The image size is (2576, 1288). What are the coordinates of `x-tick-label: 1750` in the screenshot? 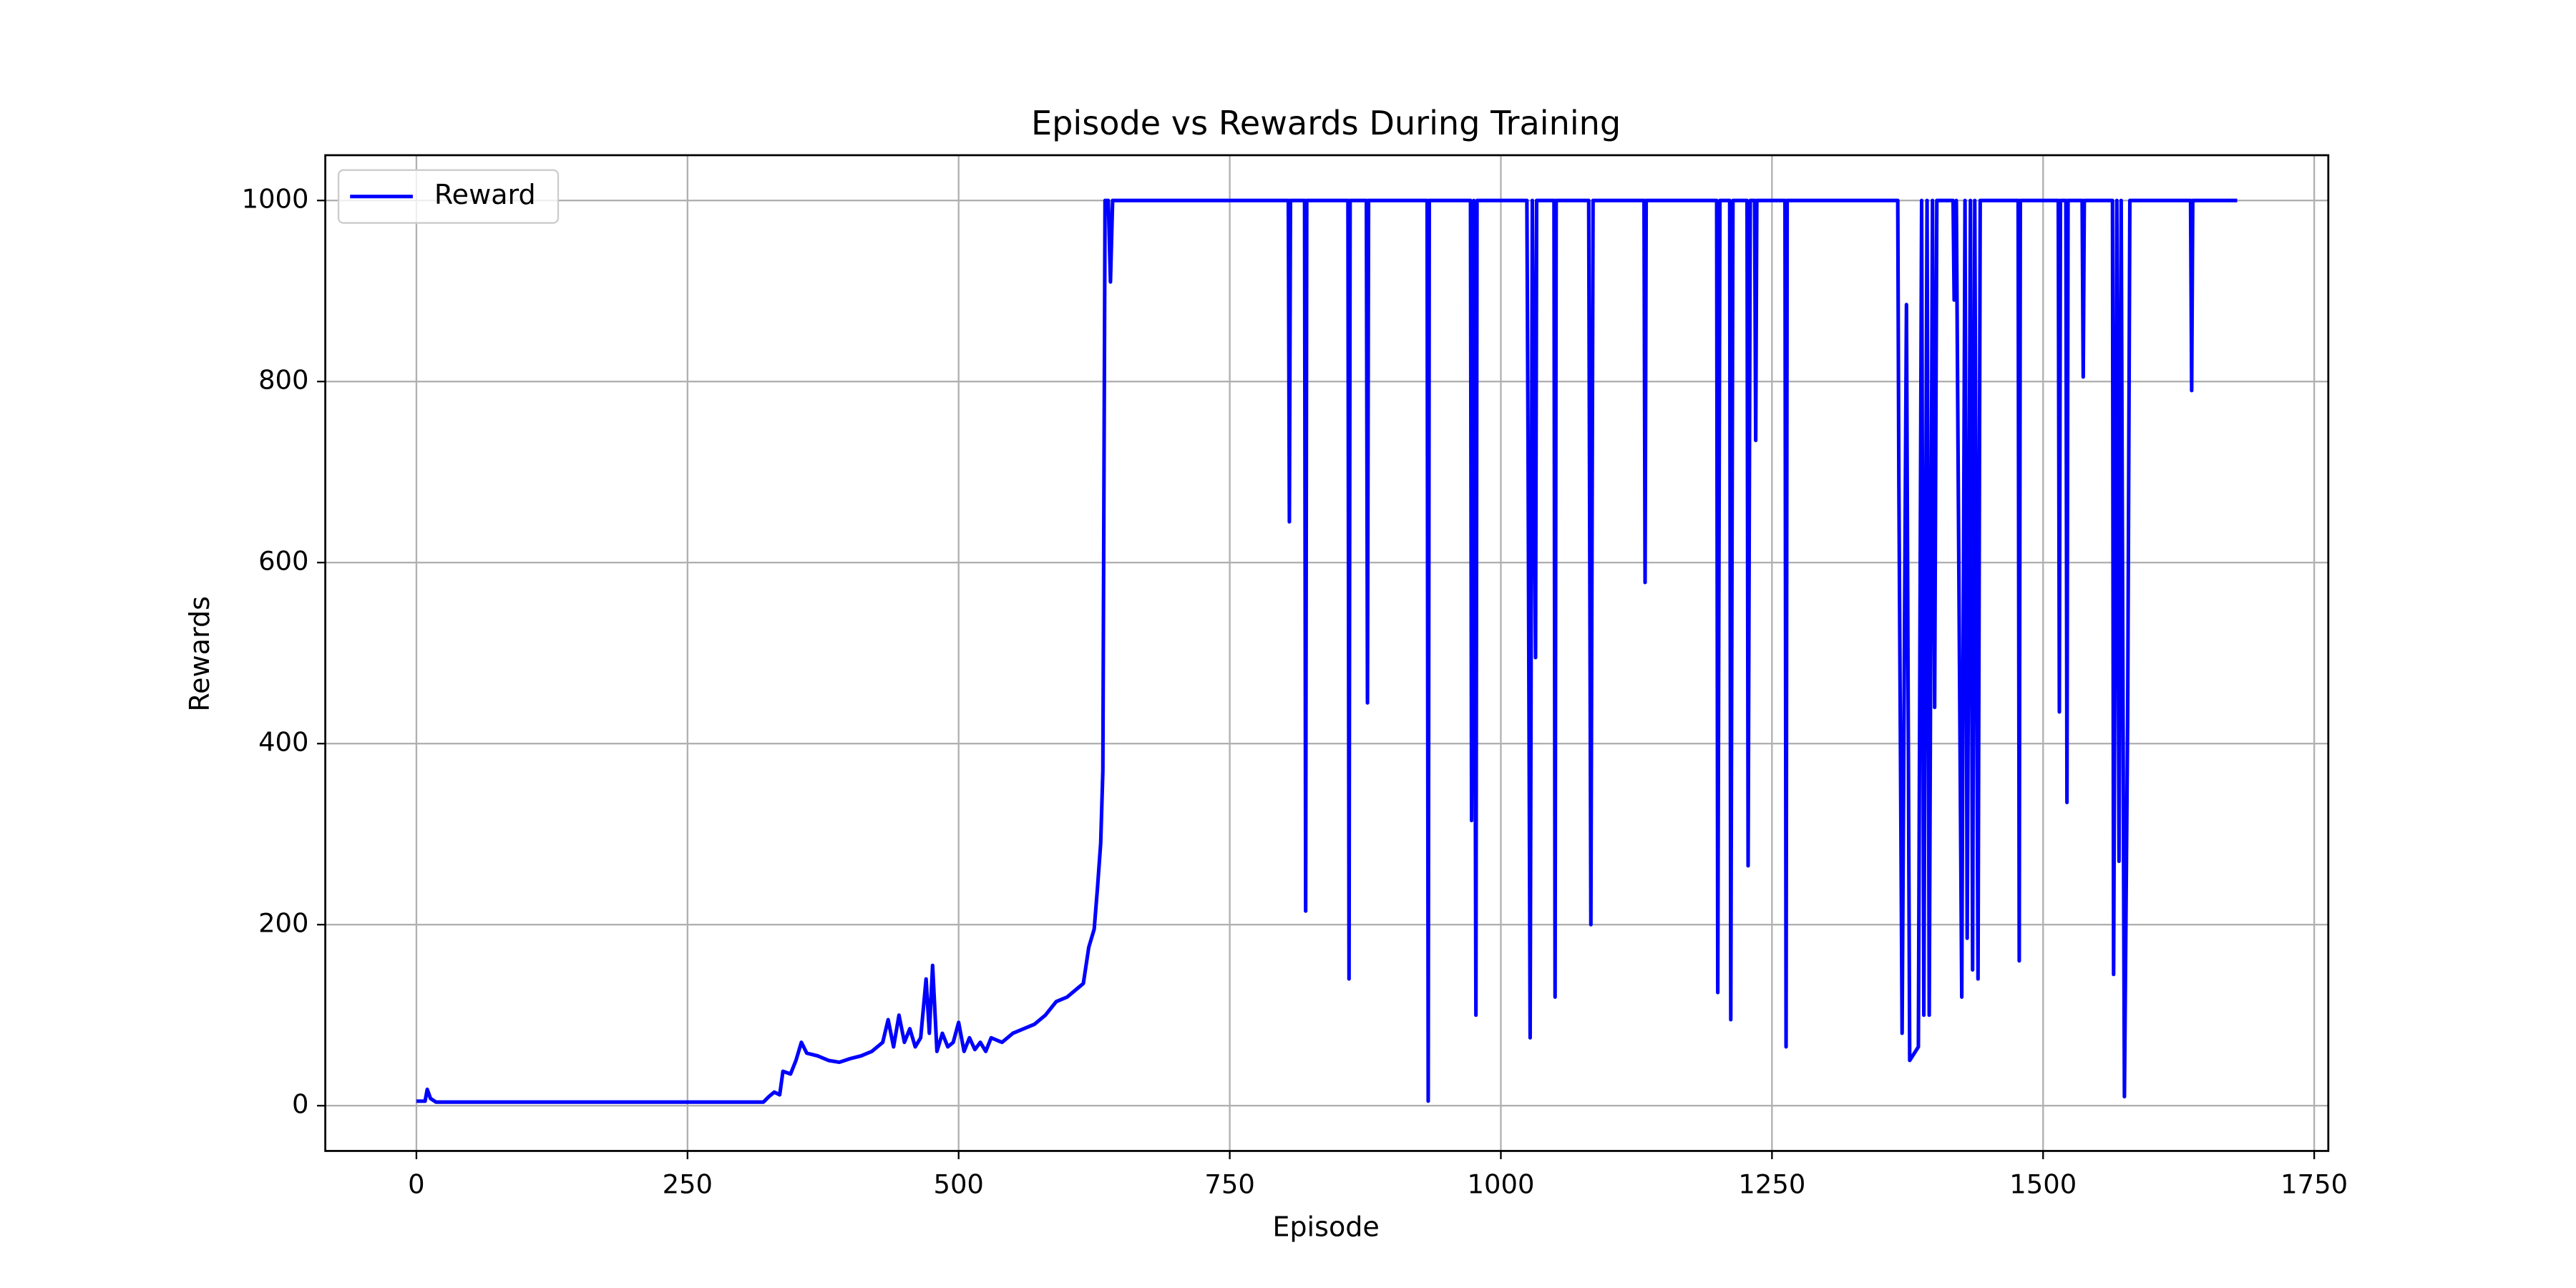 It's located at (2314, 1184).